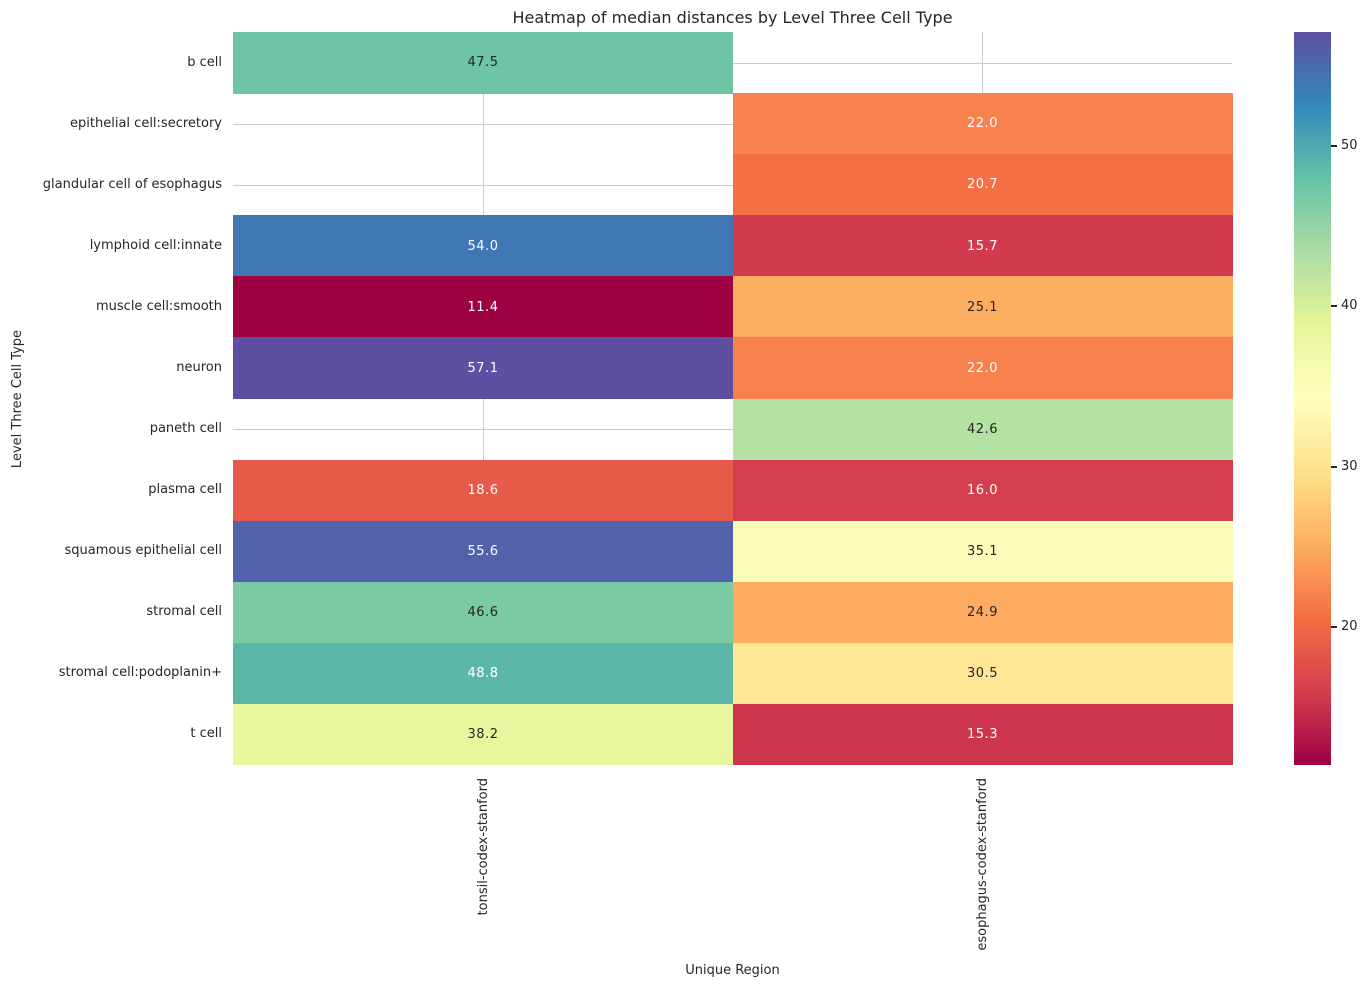  Describe the element at coordinates (483, 612) in the screenshot. I see `heatmap-cell: 46.6` at that location.